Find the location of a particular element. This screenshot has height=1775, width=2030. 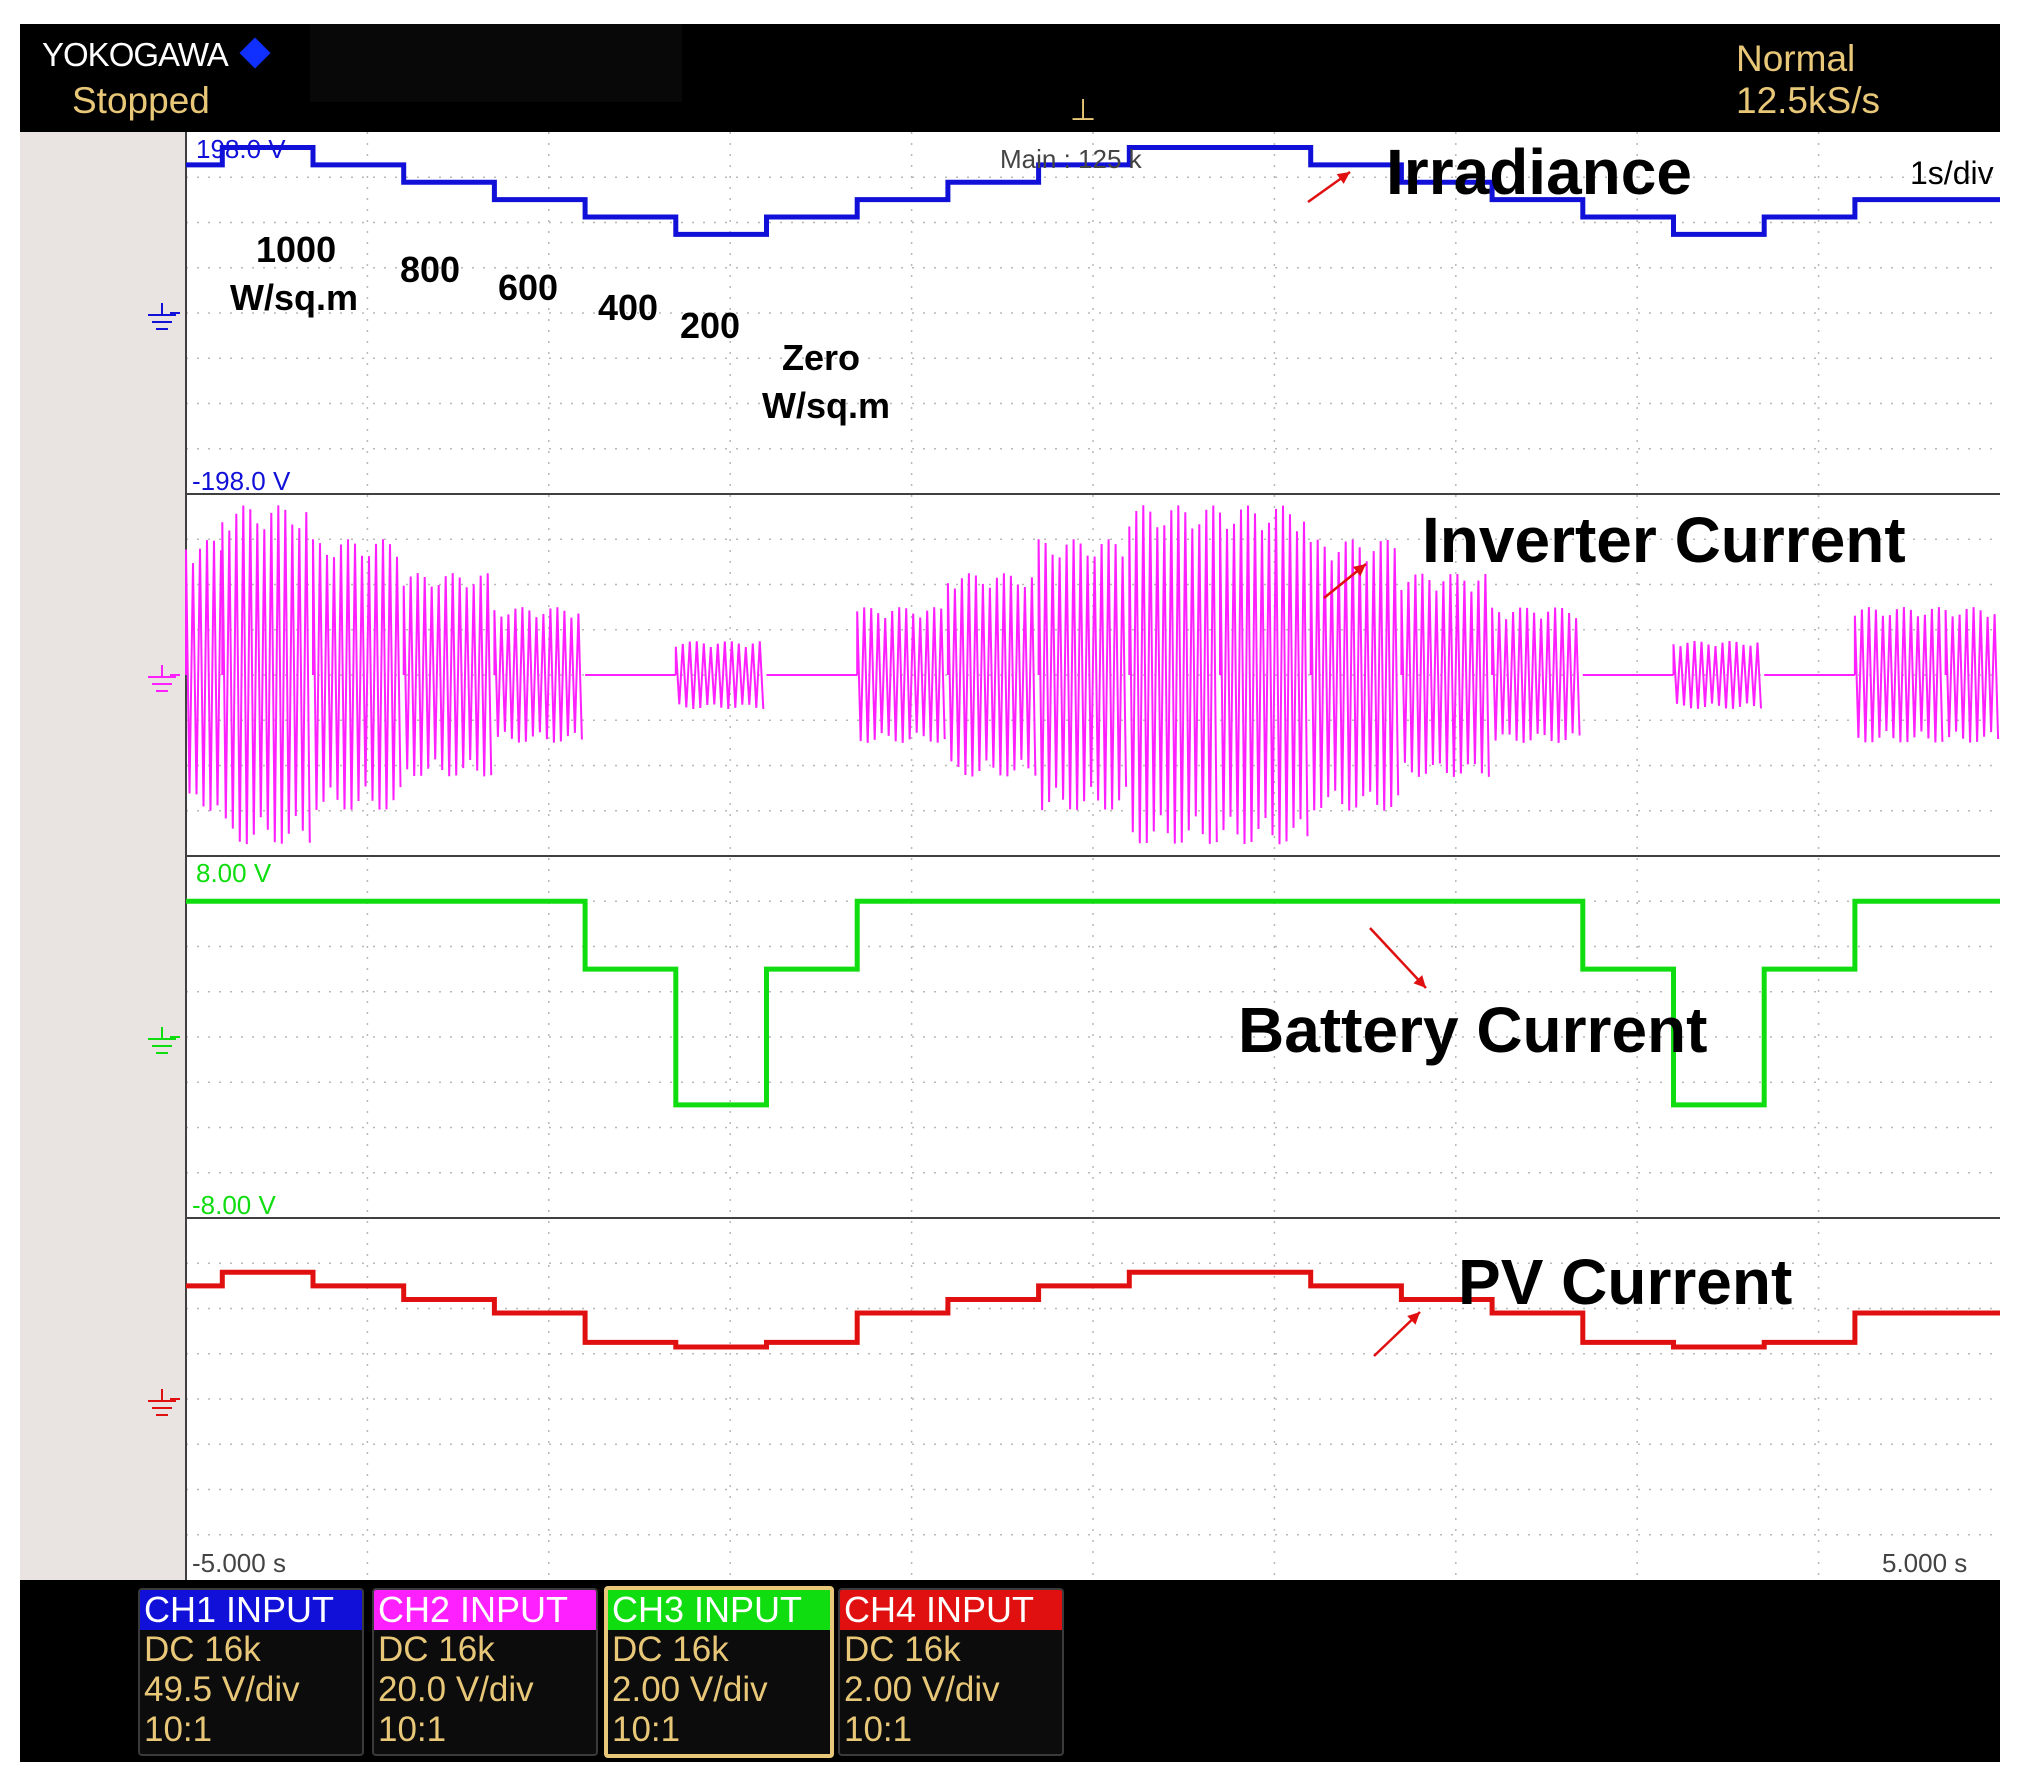

irradiance-step-label: Zero is located at coordinates (821, 357).